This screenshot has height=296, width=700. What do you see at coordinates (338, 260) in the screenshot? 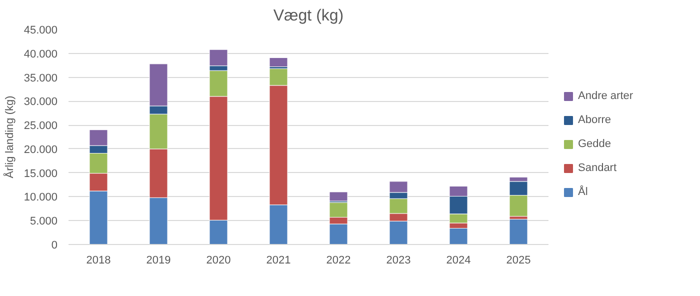
I see `x-tick-label: 2022` at bounding box center [338, 260].